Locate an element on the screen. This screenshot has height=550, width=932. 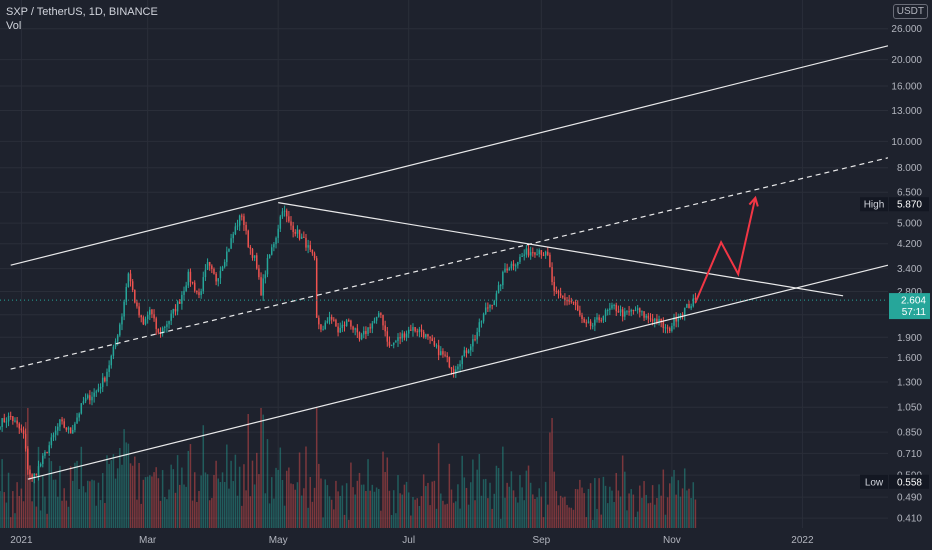
time-tick-label: Mar is located at coordinates (148, 540).